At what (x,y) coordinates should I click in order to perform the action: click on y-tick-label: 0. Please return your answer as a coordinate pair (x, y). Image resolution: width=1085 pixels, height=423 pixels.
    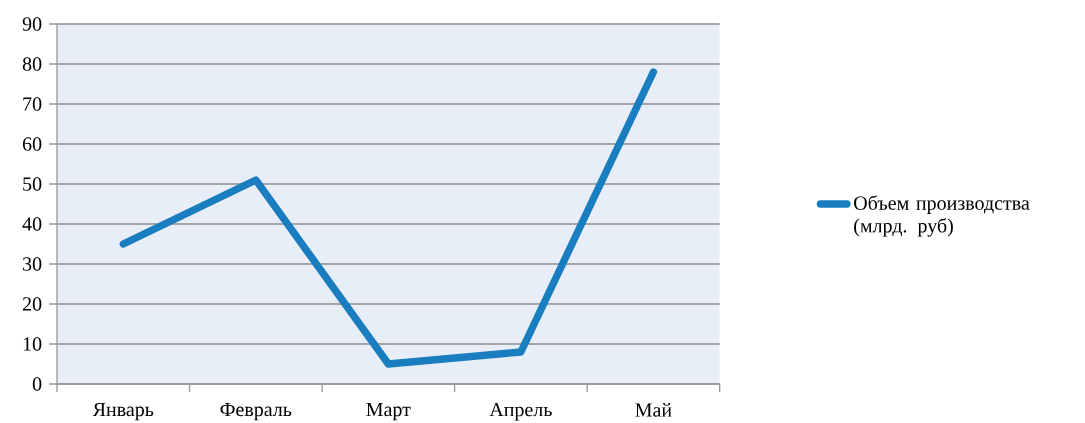
    Looking at the image, I should click on (37, 384).